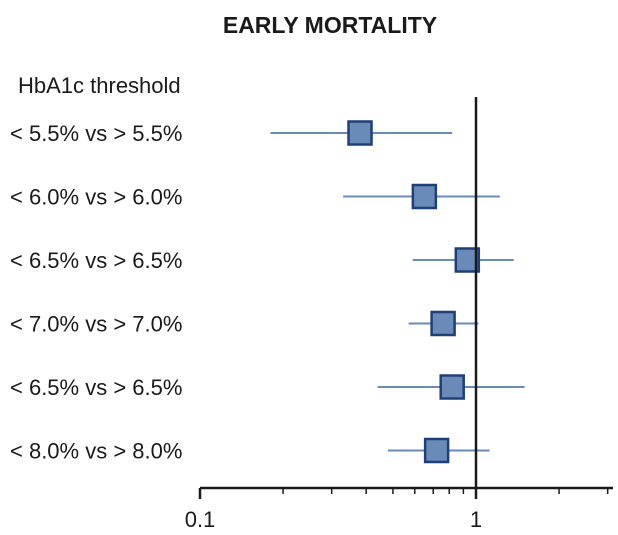  I want to click on row-label: < 5.5% vs > 5.5%, so click(96, 133).